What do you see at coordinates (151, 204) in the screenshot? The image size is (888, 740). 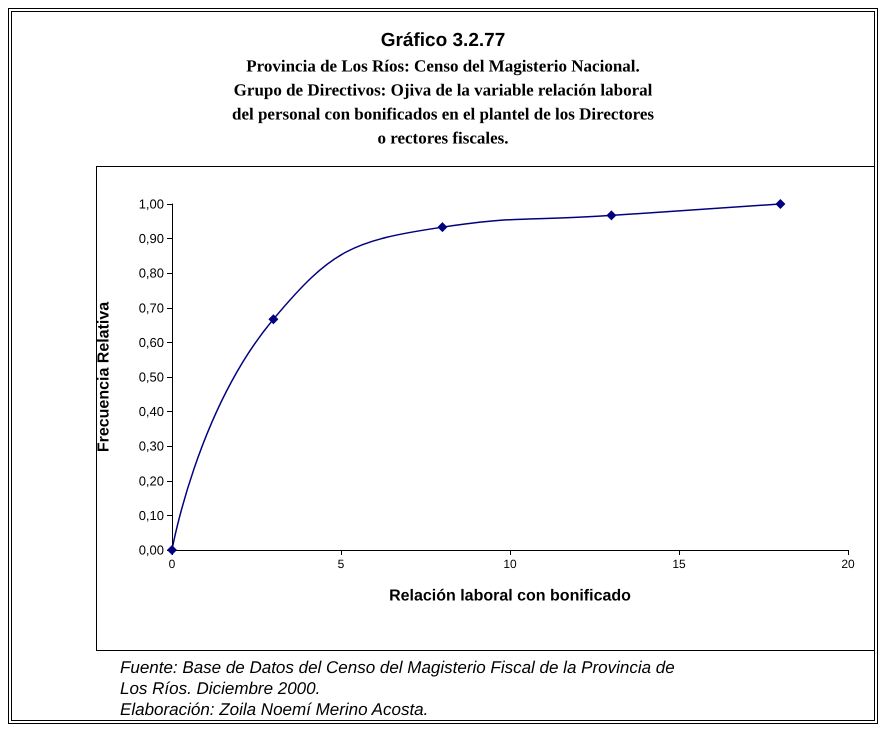 I see `y-tick-label: 1,00` at bounding box center [151, 204].